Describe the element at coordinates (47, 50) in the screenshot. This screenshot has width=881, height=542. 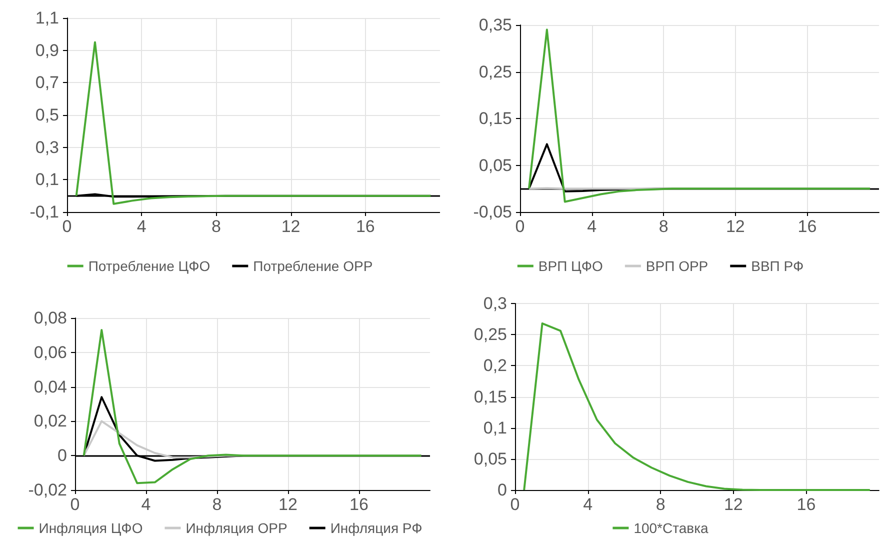
I see `y-tick-label: 0,9` at that location.